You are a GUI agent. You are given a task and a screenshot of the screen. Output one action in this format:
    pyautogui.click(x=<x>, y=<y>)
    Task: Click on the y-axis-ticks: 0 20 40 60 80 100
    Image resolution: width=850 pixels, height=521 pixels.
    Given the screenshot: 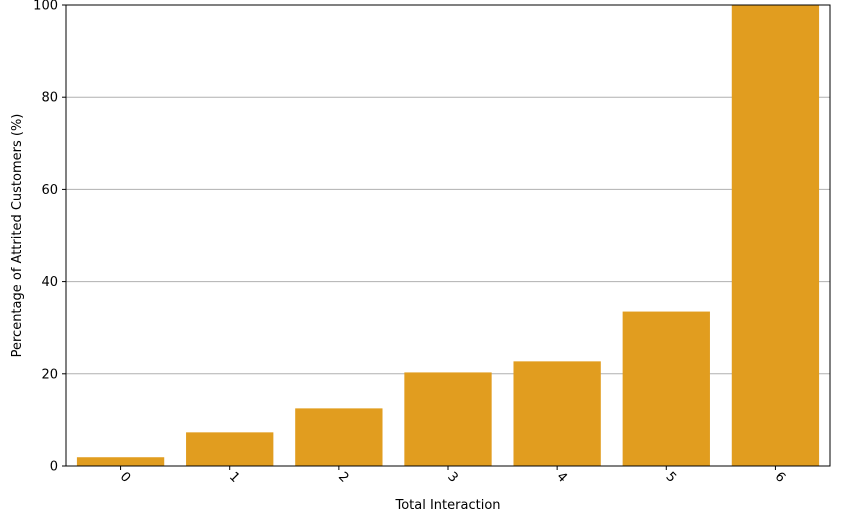 What is the action you would take?
    pyautogui.click(x=49, y=237)
    